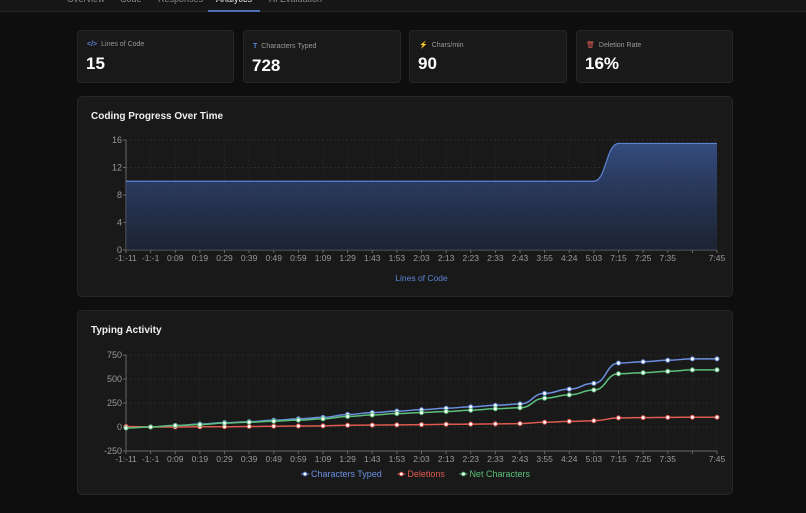  What do you see at coordinates (266, 65) in the screenshot?
I see `stat-value: 728` at bounding box center [266, 65].